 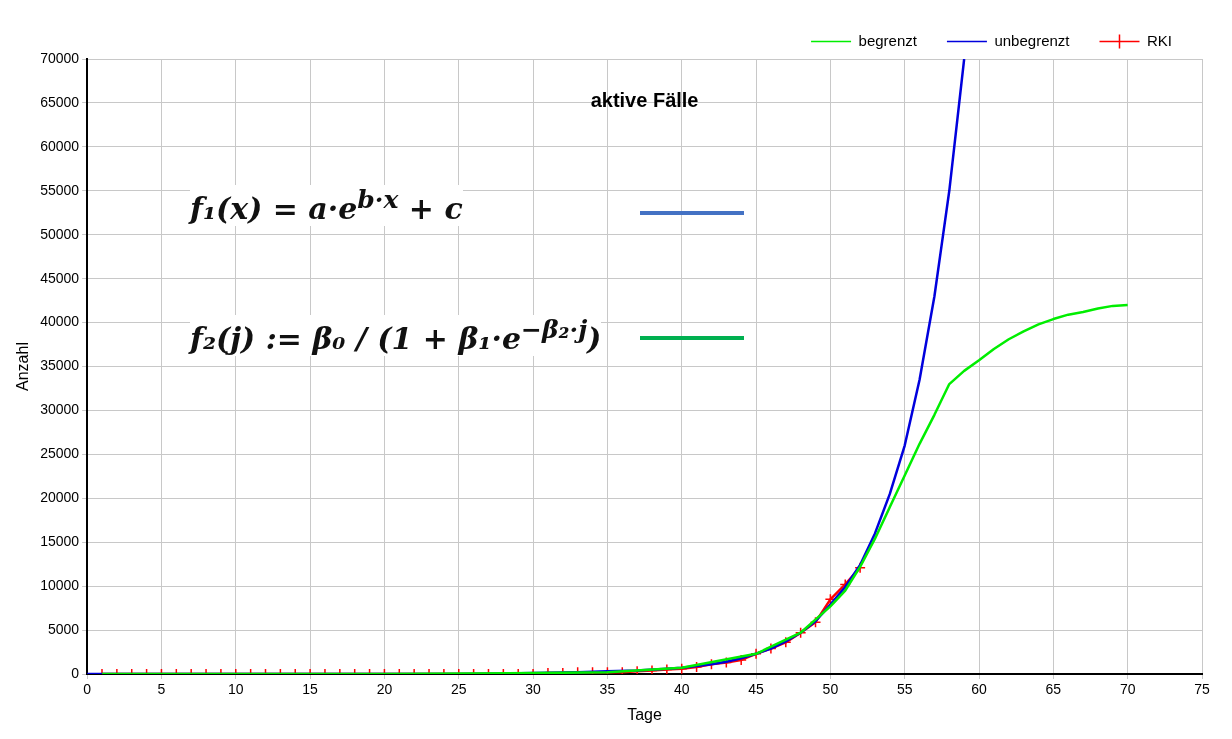 What do you see at coordinates (235, 689) in the screenshot?
I see `x-tick-label: 10` at bounding box center [235, 689].